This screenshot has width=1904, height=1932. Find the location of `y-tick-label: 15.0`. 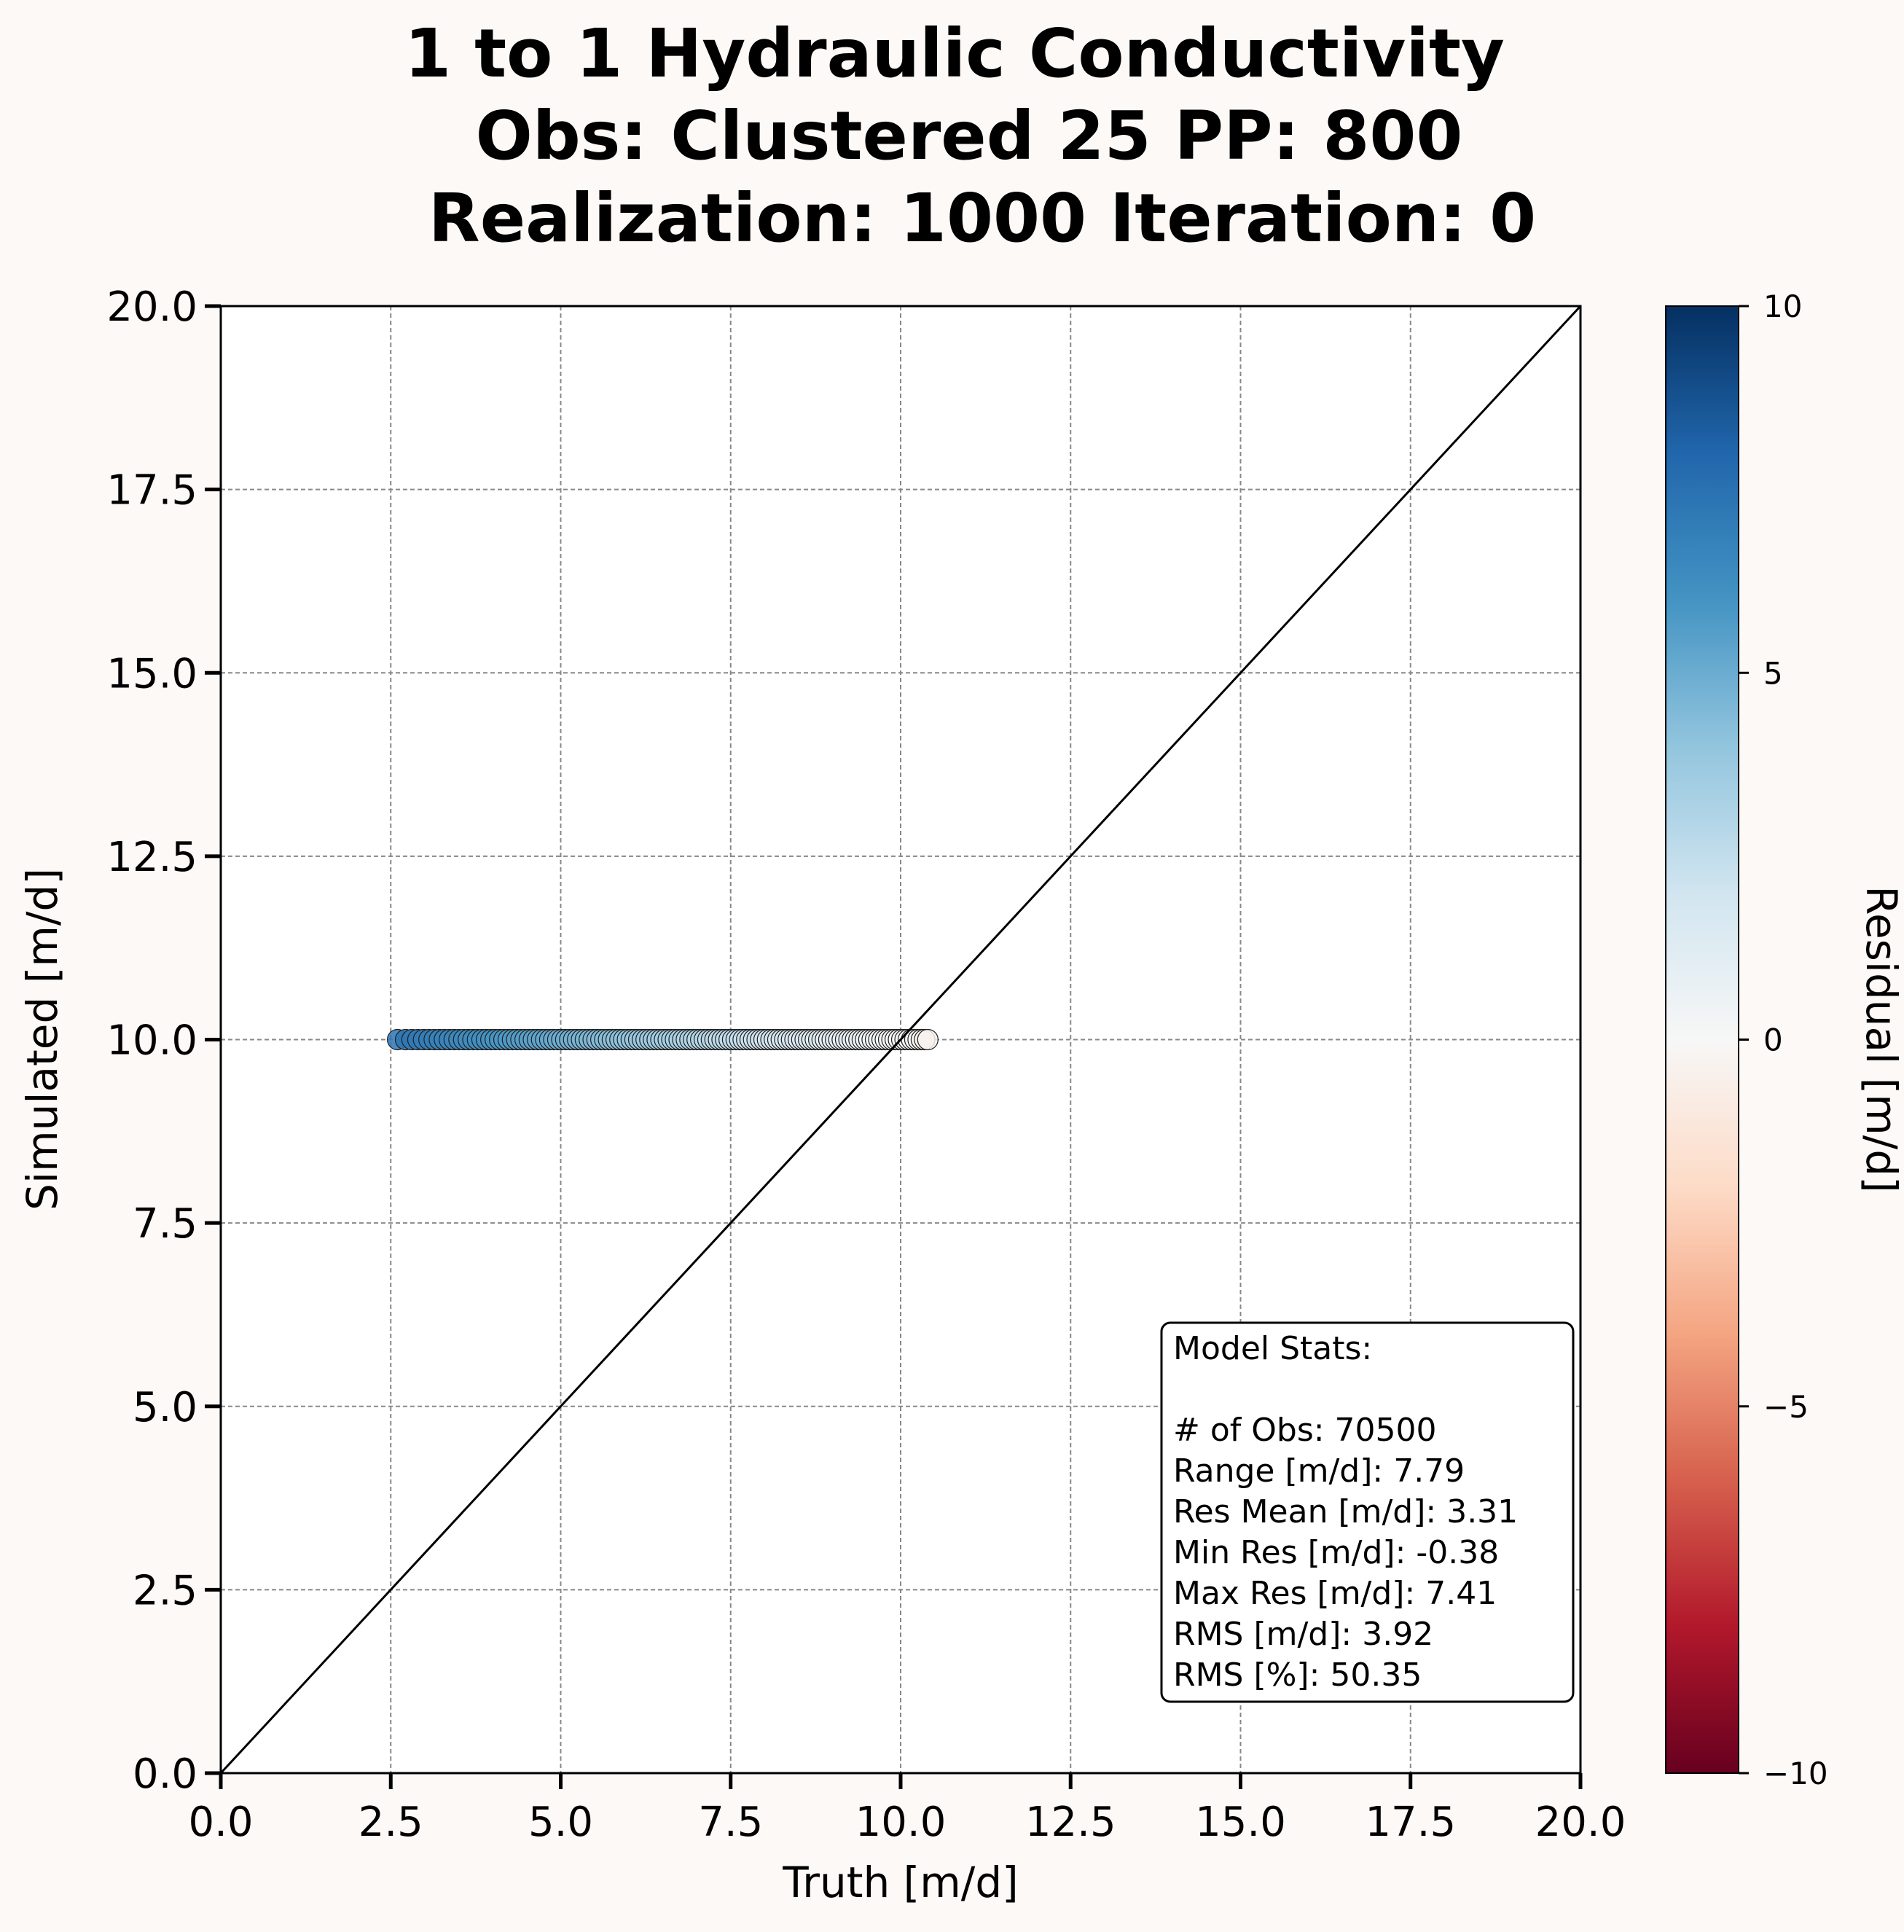

y-tick-label: 15.0 is located at coordinates (151, 674).